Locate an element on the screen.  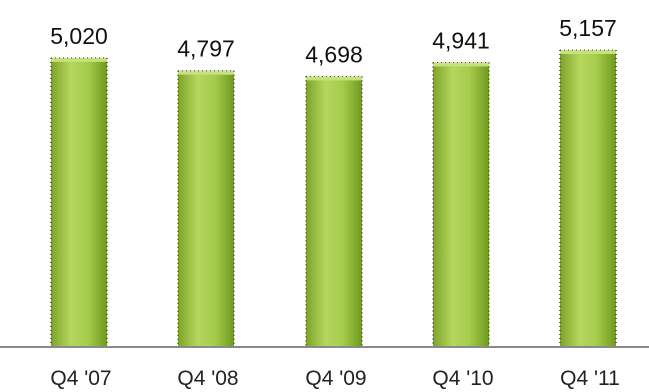
x-tick-label: Q4 '08 is located at coordinates (207, 378).